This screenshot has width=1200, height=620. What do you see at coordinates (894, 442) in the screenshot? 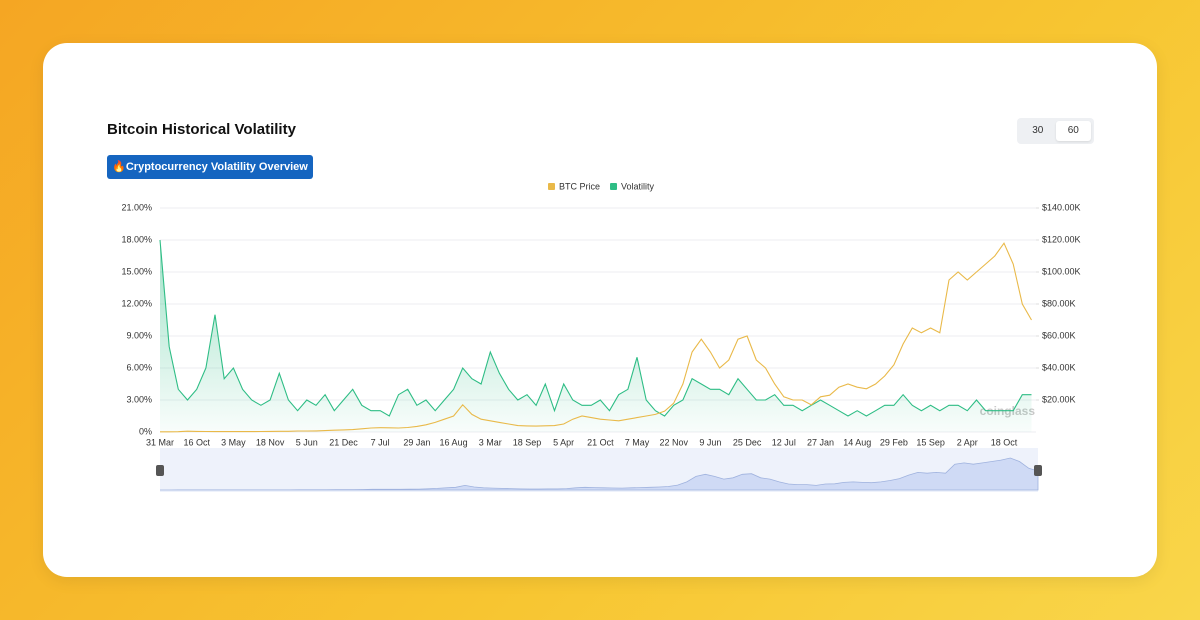
I see `x-tick-label: 29 Feb` at bounding box center [894, 442].